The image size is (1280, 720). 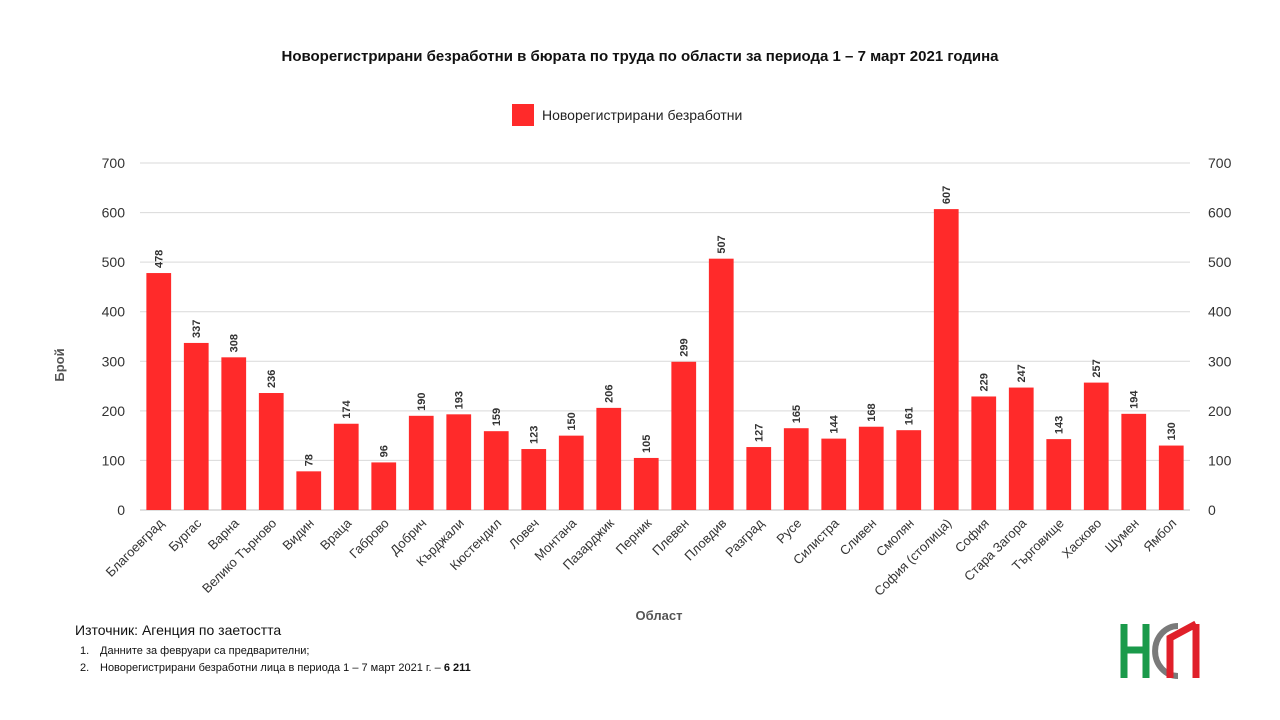 I want to click on data-label: 159, so click(x=497, y=417).